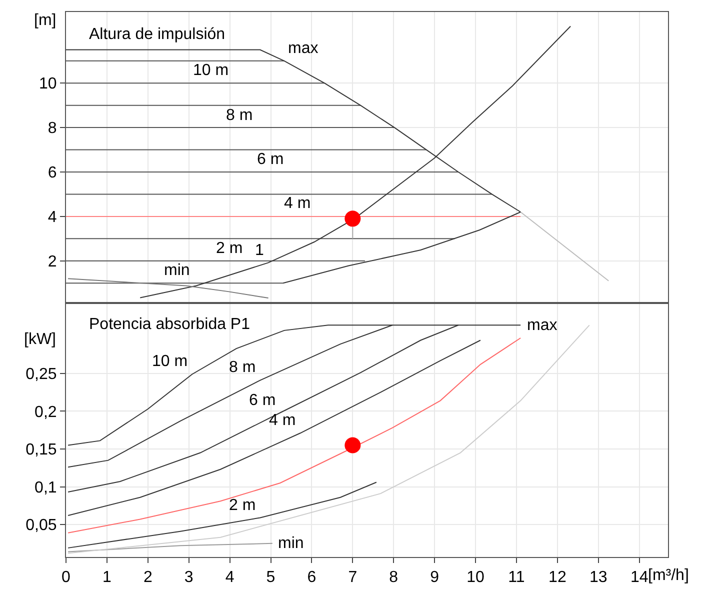 The image size is (712, 590). Describe the element at coordinates (311, 577) in the screenshot. I see `x-tick-label: 6` at that location.